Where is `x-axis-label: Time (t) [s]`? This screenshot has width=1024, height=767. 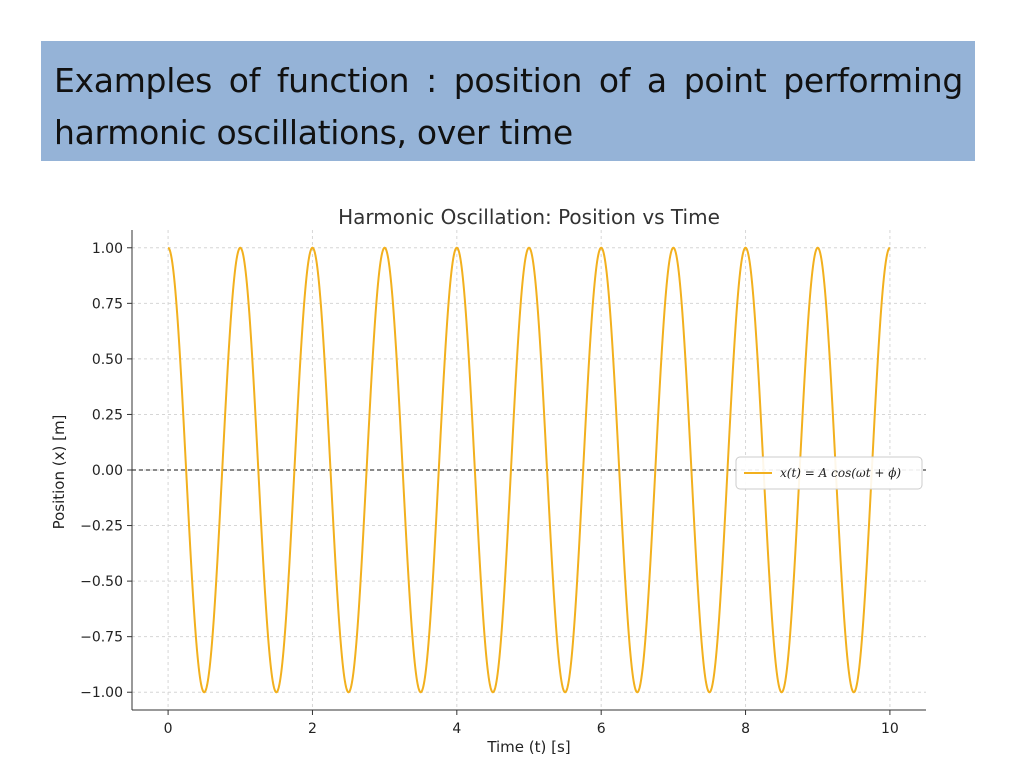 x-axis-label: Time (t) [s] is located at coordinates (528, 747).